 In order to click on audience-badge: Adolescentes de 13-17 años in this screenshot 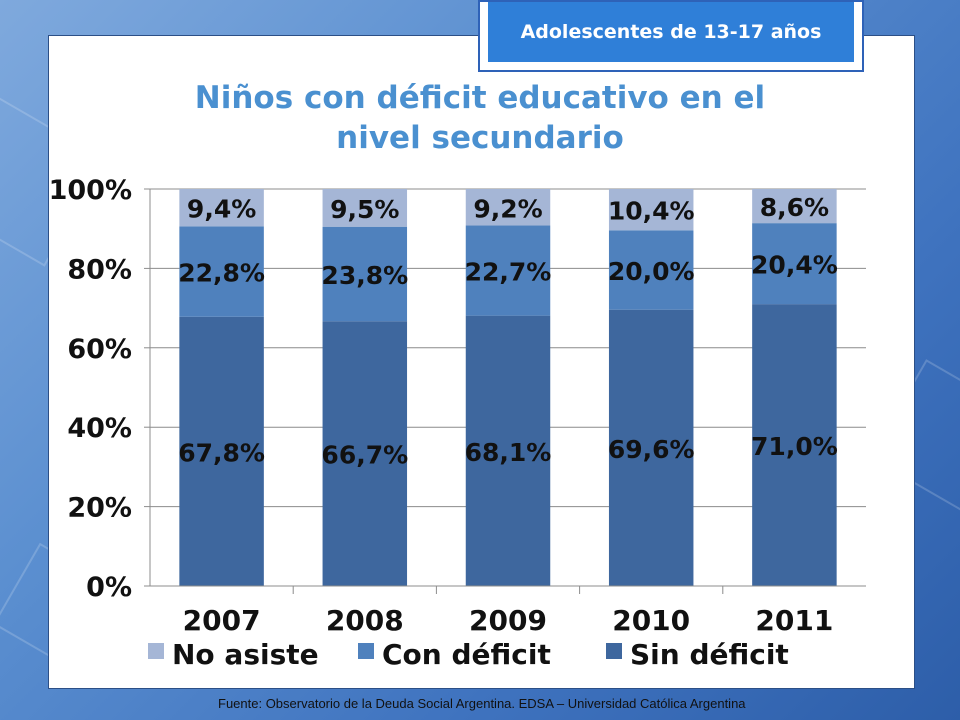, I will do `click(671, 36)`.